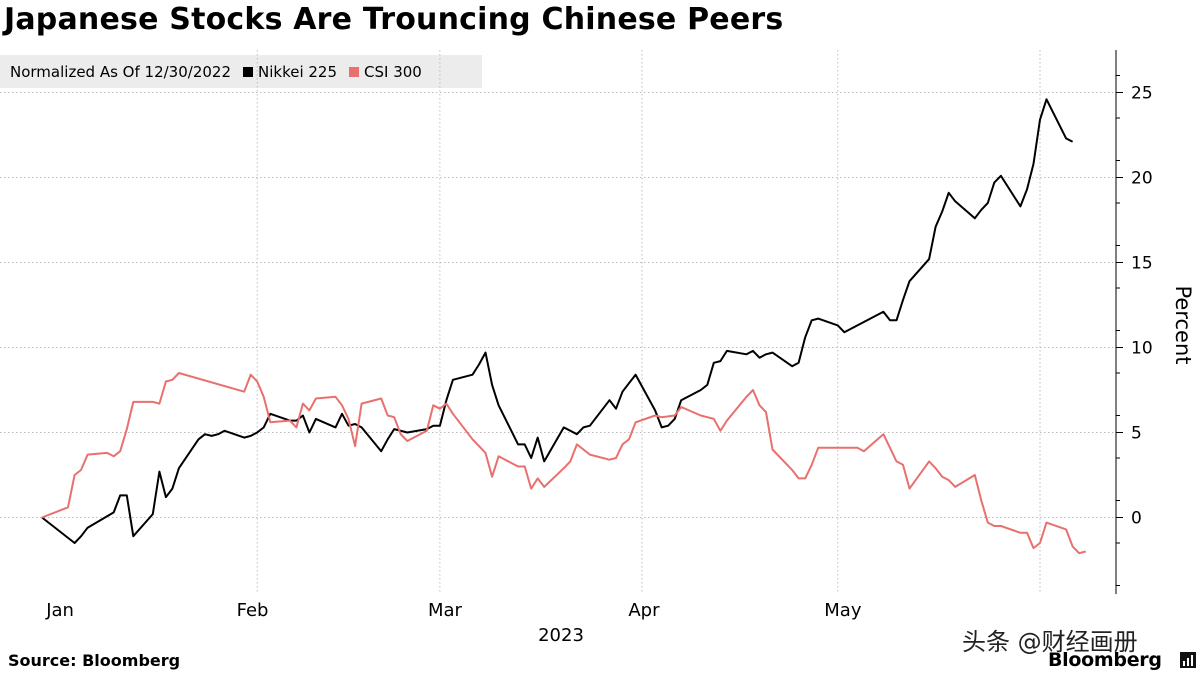 The image size is (1200, 675). Describe the element at coordinates (94, 660) in the screenshot. I see `source-note: Source: Bloomberg` at that location.